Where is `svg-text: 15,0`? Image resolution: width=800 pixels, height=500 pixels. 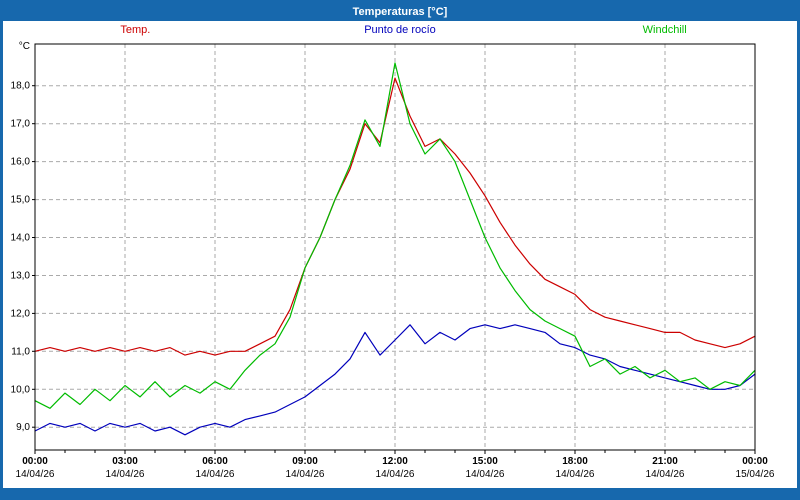 svg-text: 15,0 is located at coordinates (21, 200).